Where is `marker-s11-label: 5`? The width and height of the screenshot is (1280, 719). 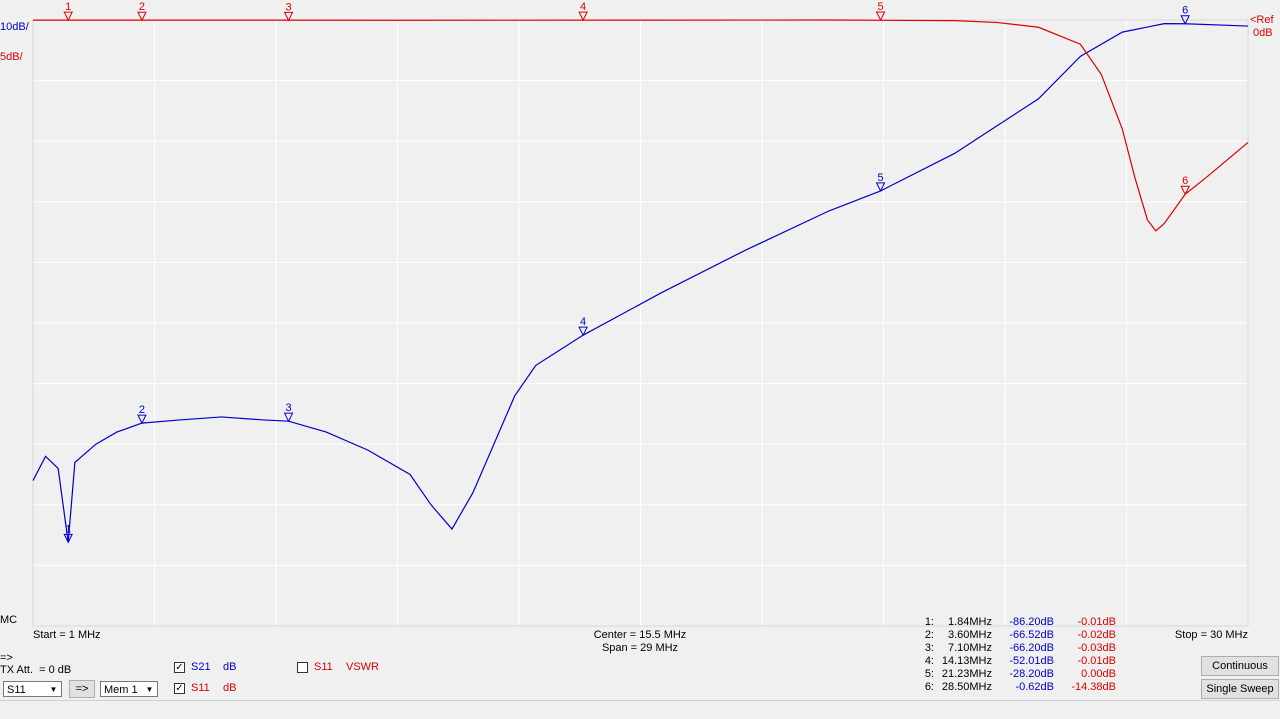
marker-s11-label: 5 is located at coordinates (881, 7).